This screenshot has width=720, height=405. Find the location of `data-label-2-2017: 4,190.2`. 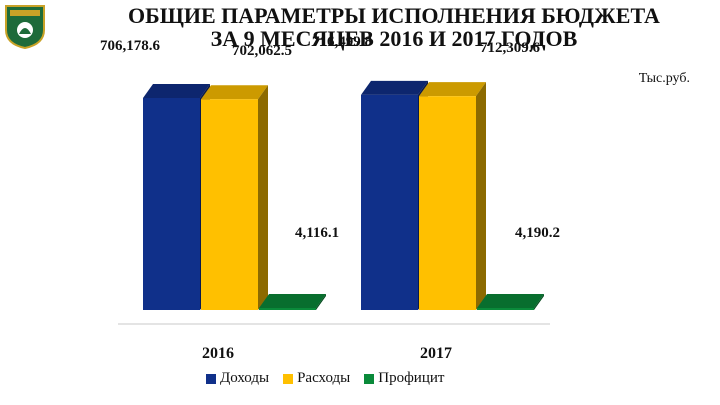

data-label-2-2017: 4,190.2 is located at coordinates (537, 233).